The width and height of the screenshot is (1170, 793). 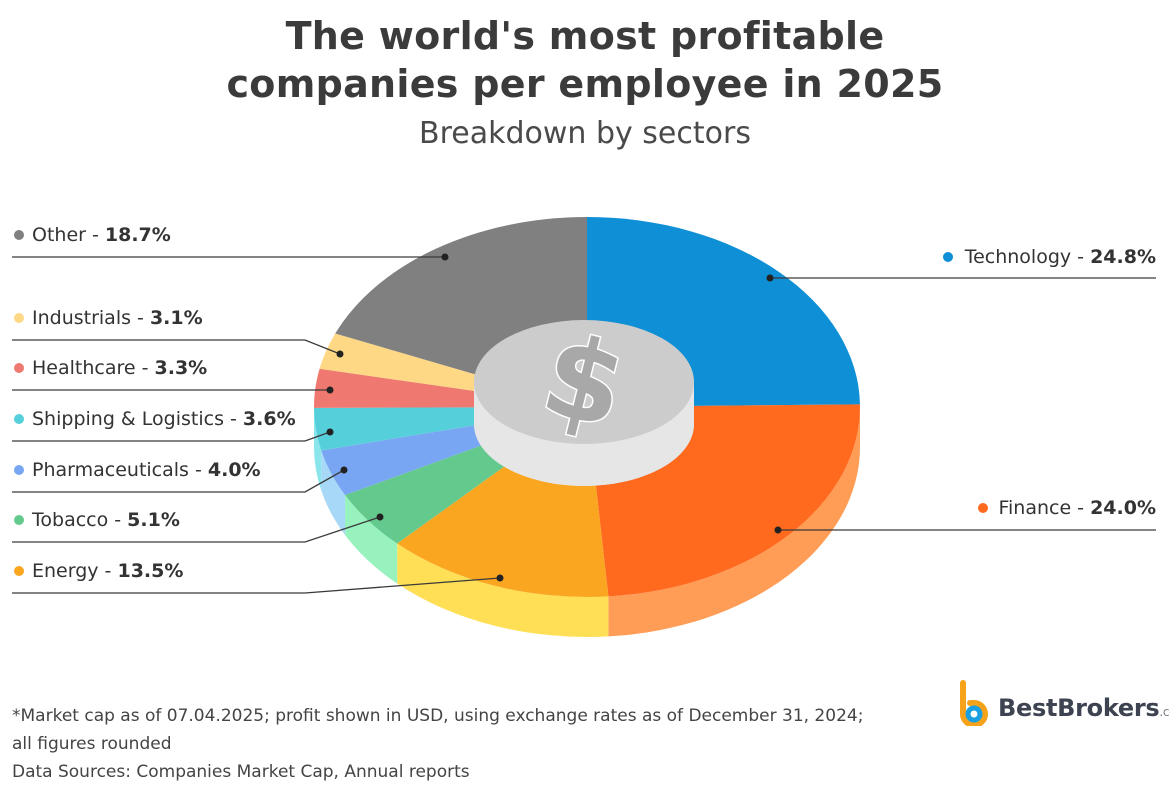 What do you see at coordinates (1164, 712) in the screenshot?
I see `brand-suffix: .com` at bounding box center [1164, 712].